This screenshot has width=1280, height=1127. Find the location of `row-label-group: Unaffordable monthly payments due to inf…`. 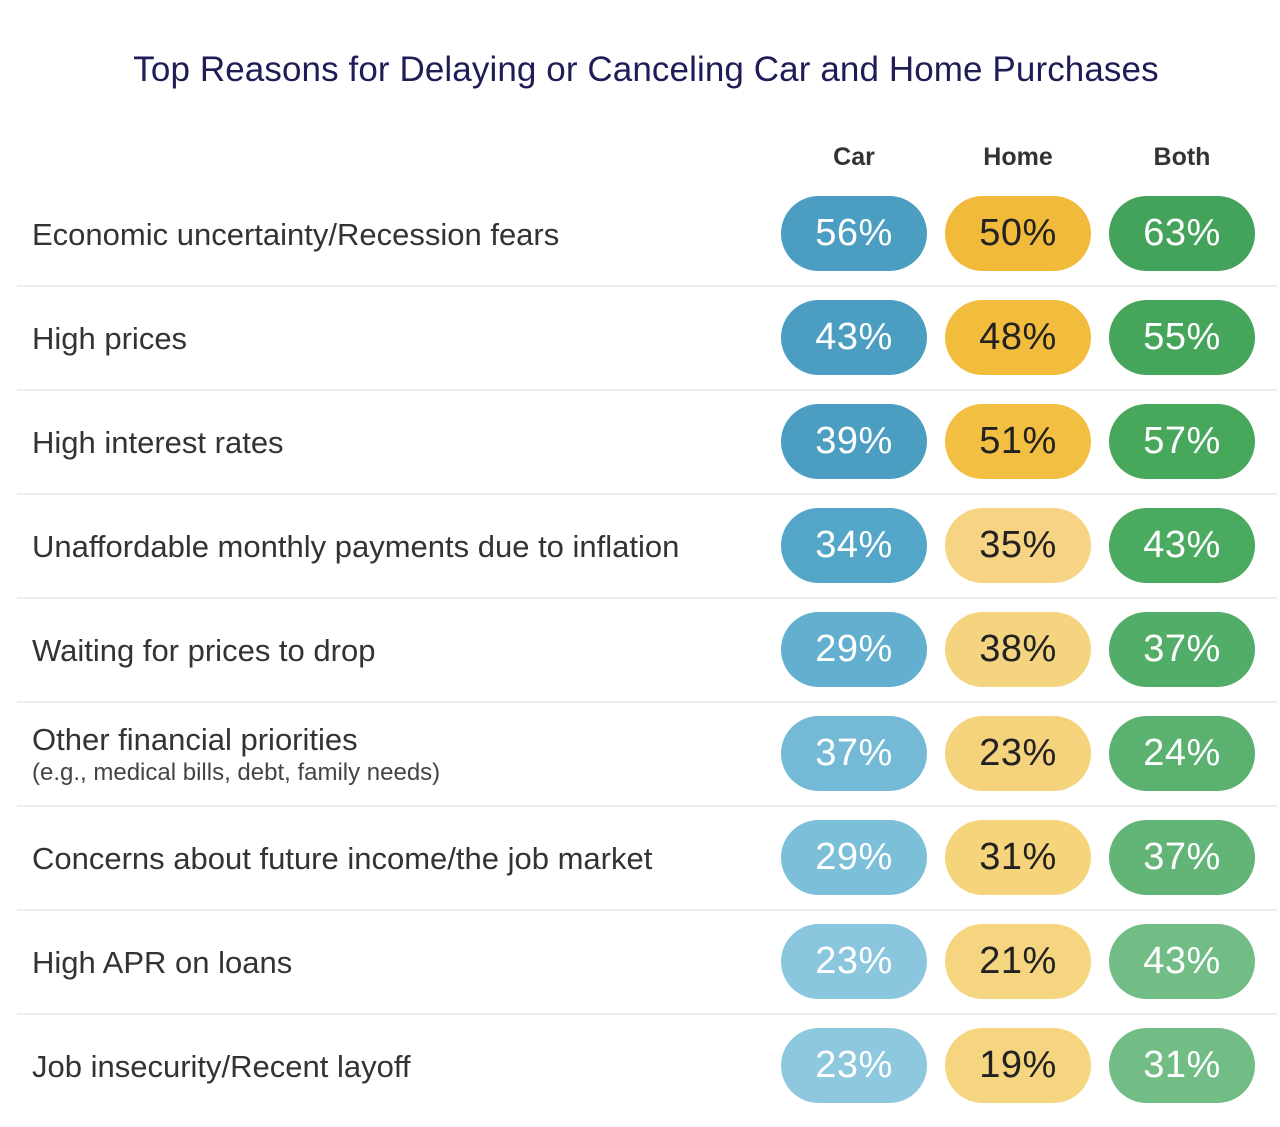

row-label-group: Unaffordable monthly payments due to inf… is located at coordinates (402, 547).